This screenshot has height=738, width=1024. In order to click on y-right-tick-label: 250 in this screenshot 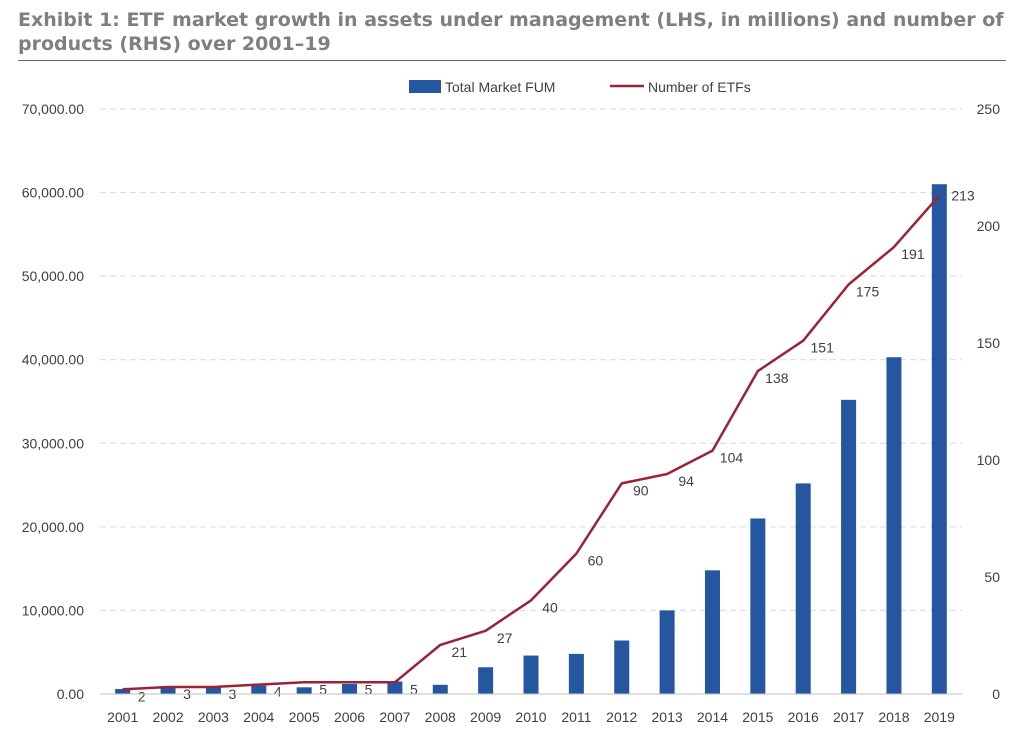, I will do `click(989, 109)`.